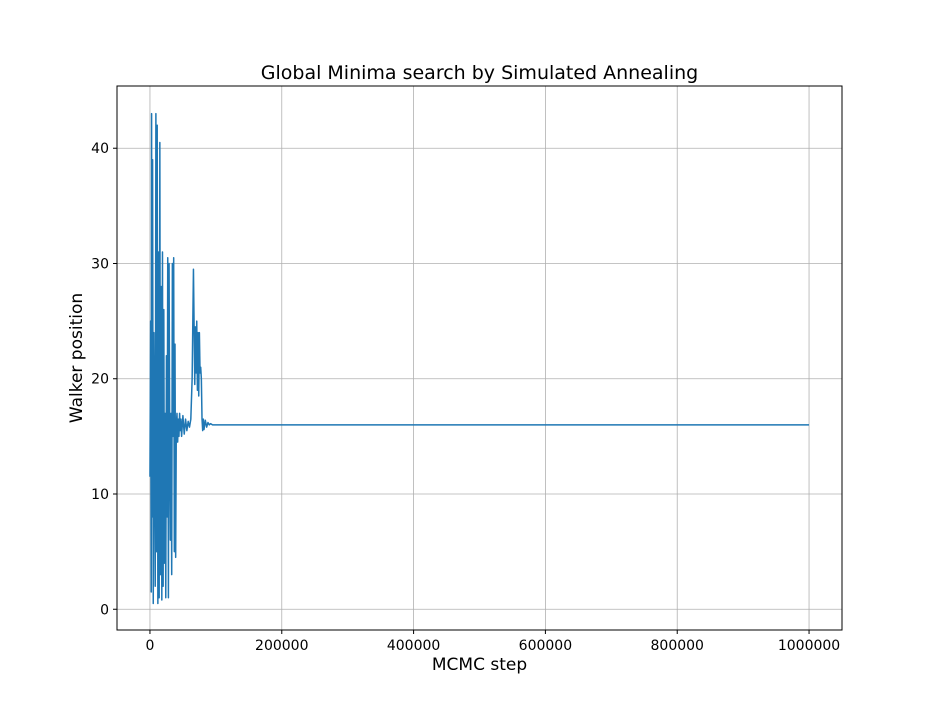 This screenshot has width=936, height=720. I want to click on x-axis-label: MCMC step, so click(479, 665).